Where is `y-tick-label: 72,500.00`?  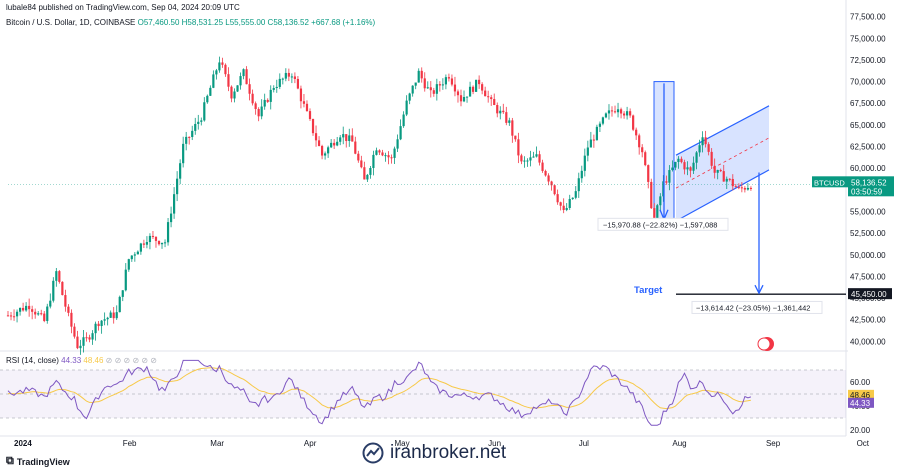 y-tick-label: 72,500.00 is located at coordinates (868, 60).